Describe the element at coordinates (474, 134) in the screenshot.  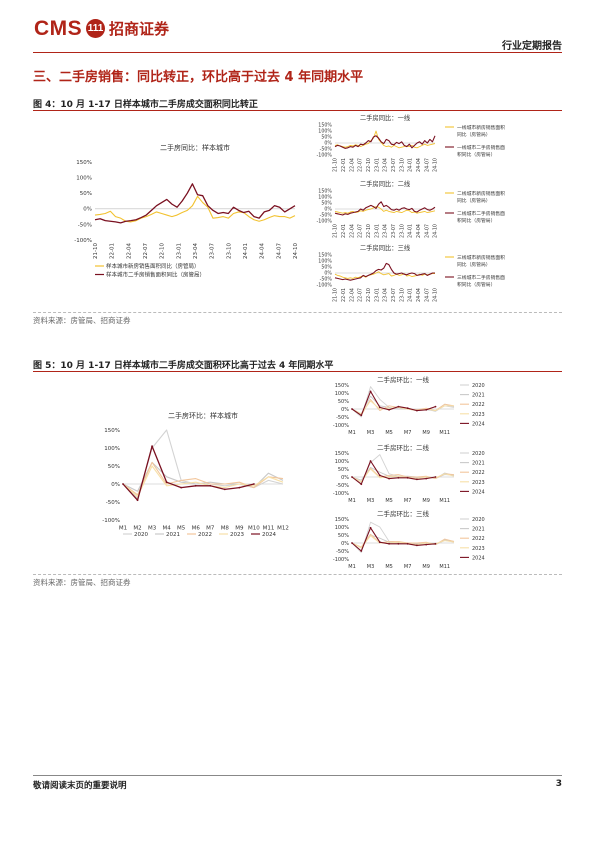
I see `legend-label-line2: 同比（房管局）` at that location.